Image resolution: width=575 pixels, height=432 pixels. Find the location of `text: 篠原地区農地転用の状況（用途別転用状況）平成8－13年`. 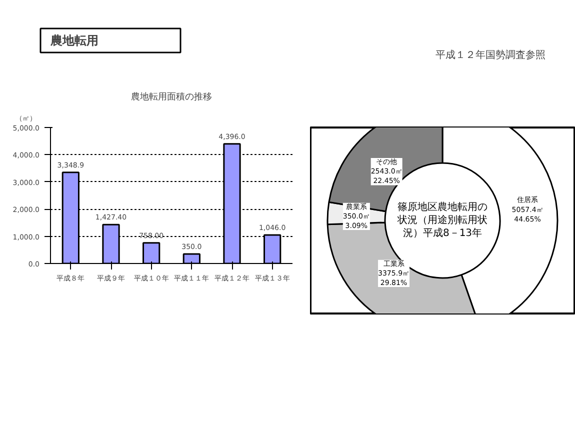

text: 篠原地区農地転用の状況（用途別転用状況）平成8－13年 is located at coordinates (442, 220).